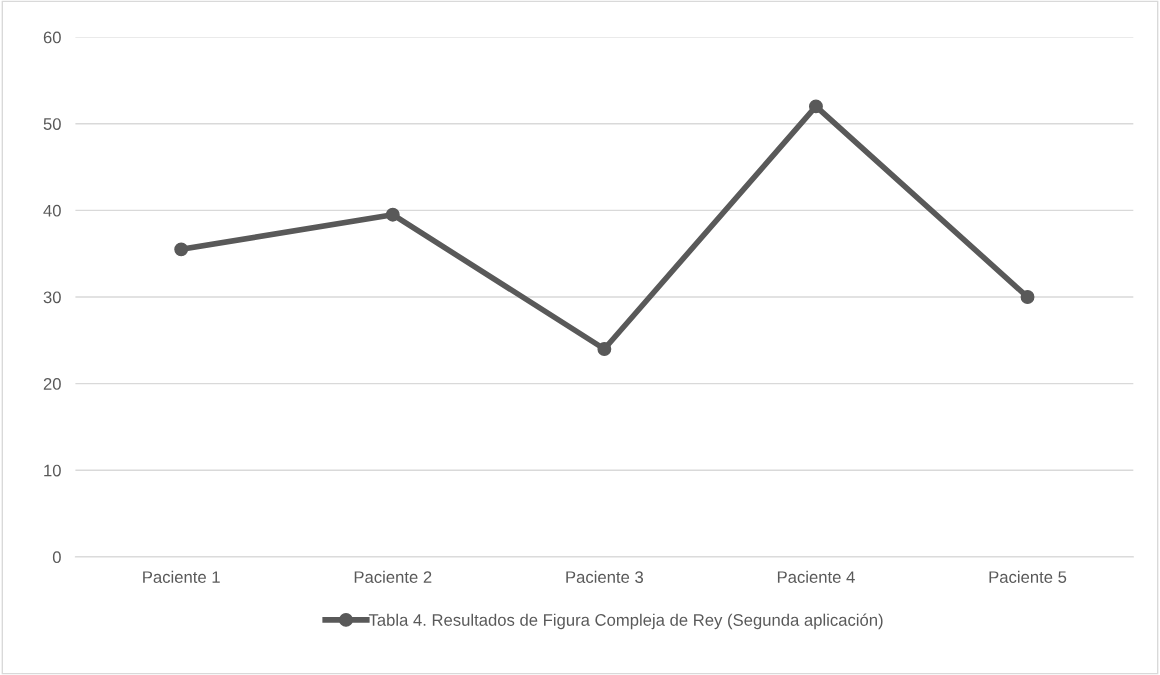 The height and width of the screenshot is (675, 1160). Describe the element at coordinates (181, 577) in the screenshot. I see `x-tick-label: Paciente 1` at that location.